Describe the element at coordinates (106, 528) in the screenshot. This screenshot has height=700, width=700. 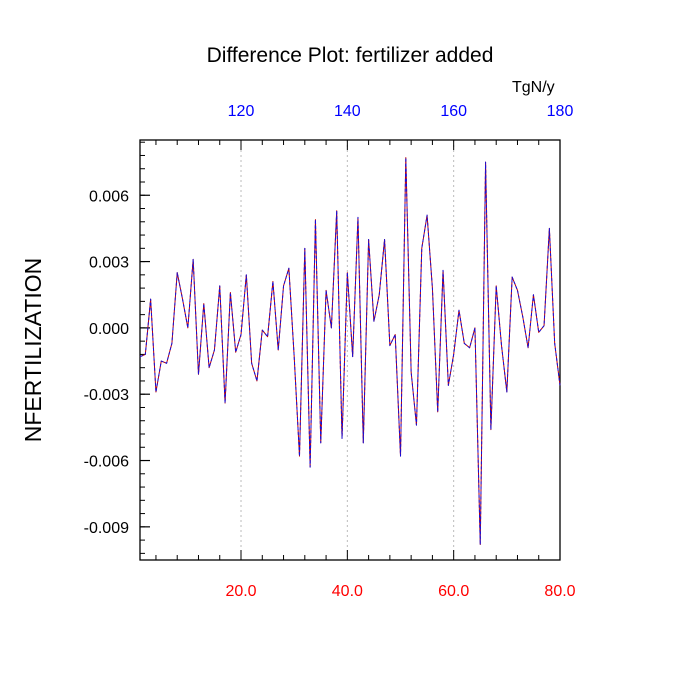
I see `y-tick-label-5: -0.009` at that location.